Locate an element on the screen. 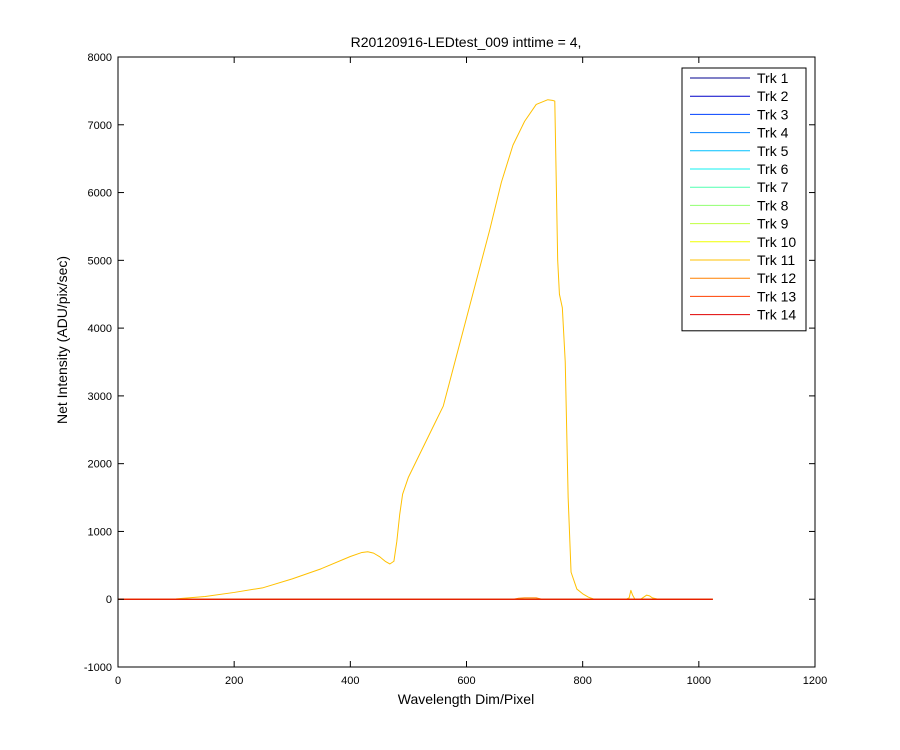 This screenshot has height=750, width=900. y-tick-label: 1000 is located at coordinates (100, 532).